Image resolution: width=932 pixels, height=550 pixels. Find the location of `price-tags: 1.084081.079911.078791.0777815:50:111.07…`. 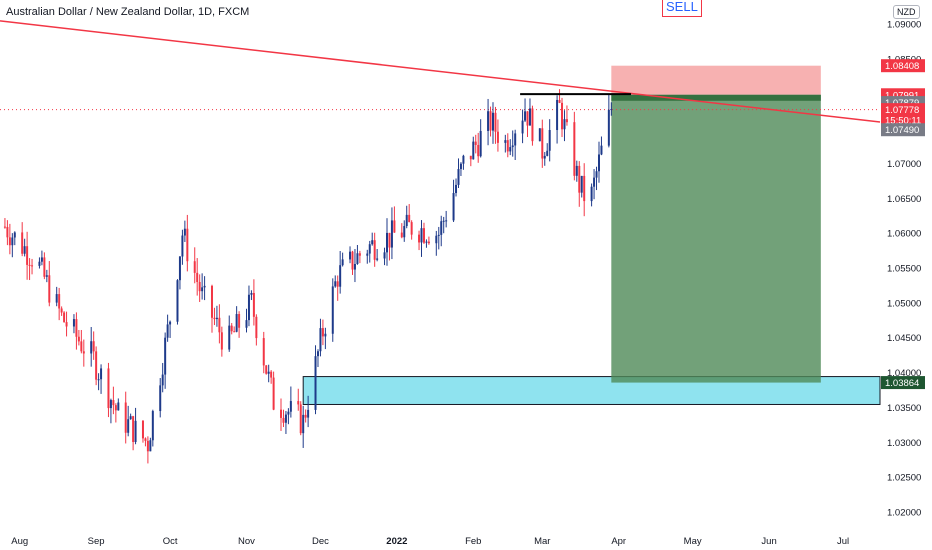

price-tags: 1.084081.079911.078791.0777815:50:111.07… is located at coordinates (903, 224).